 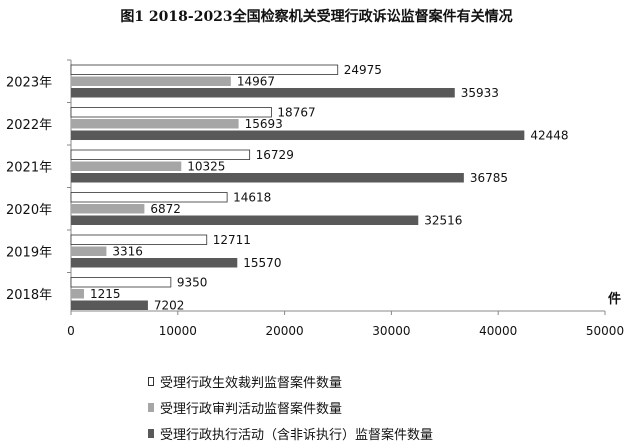 What do you see at coordinates (165, 209) in the screenshot?
I see `data-label: 6872` at bounding box center [165, 209].